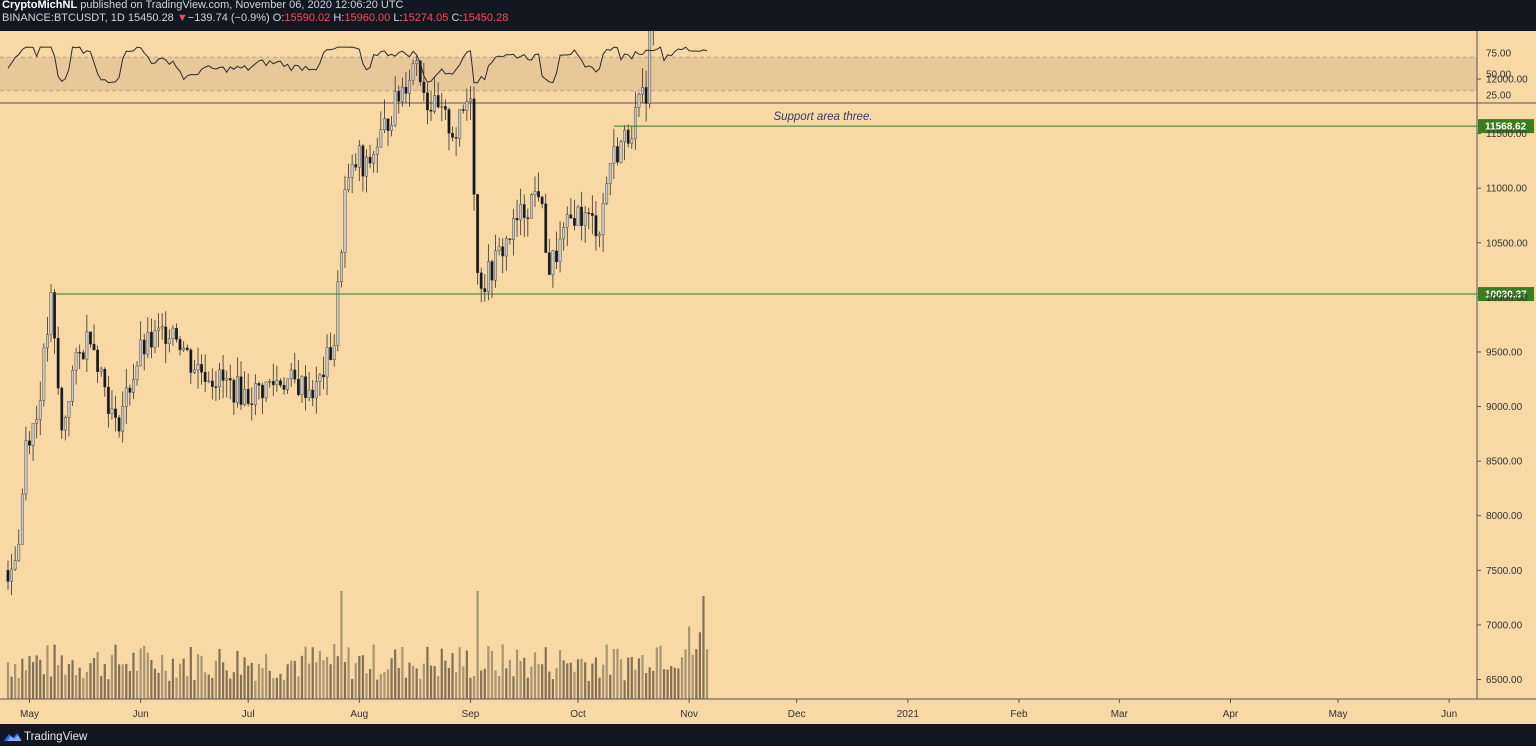 The width and height of the screenshot is (1536, 746). I want to click on tradingview-logo-icon, so click(13, 737).